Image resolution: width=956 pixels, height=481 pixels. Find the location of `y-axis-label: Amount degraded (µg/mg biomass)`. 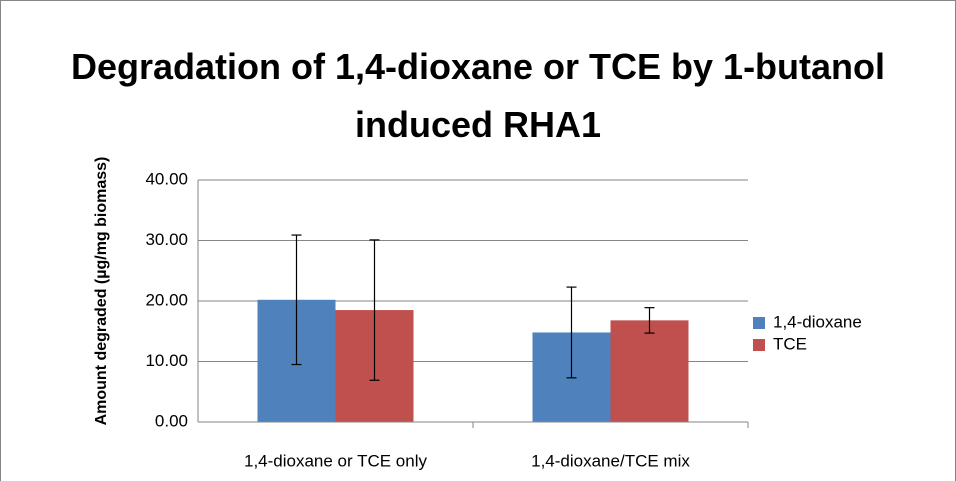

y-axis-label: Amount degraded (µg/mg biomass) is located at coordinates (101, 291).